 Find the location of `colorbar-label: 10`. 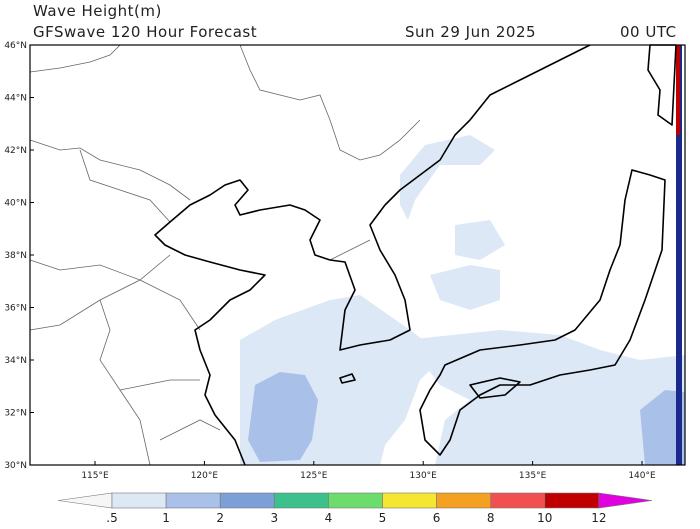

colorbar-label: 10 is located at coordinates (544, 518).